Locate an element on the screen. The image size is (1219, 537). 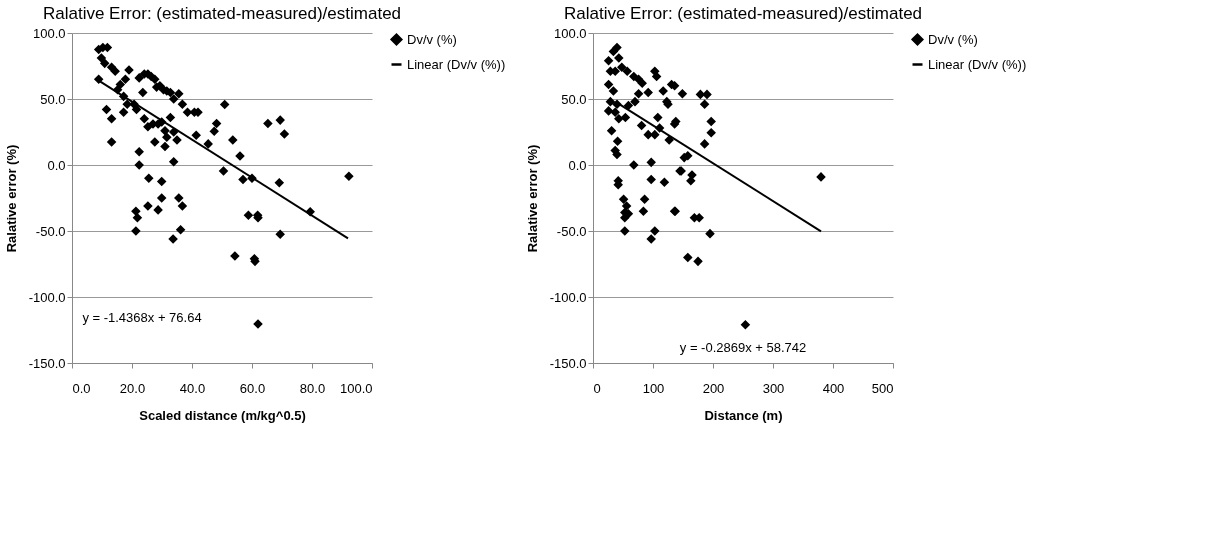
x-tick-label: 60.0 is located at coordinates (252, 388).